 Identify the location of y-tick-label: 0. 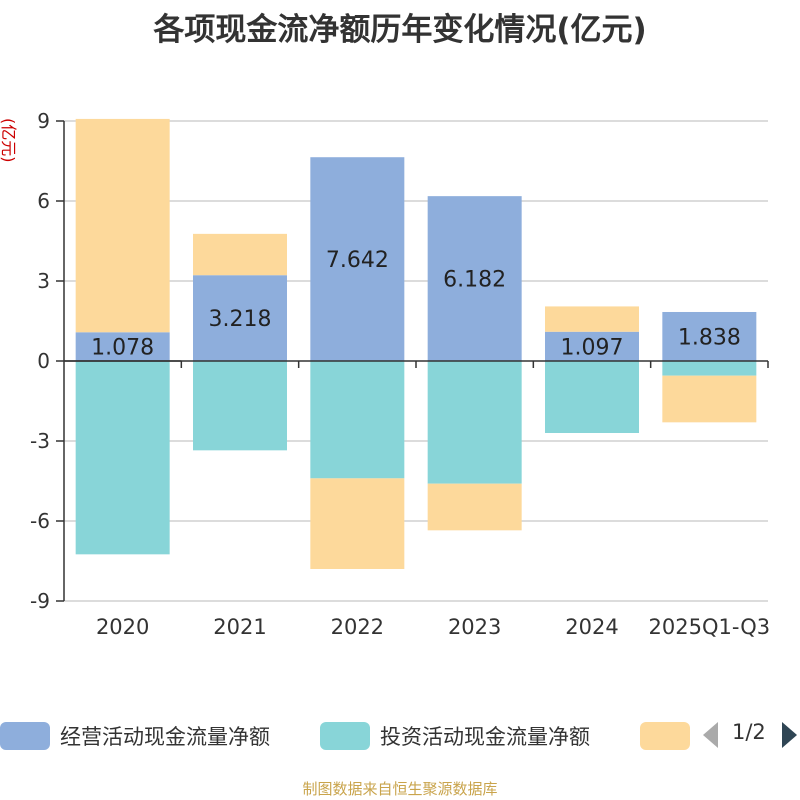
(43, 361).